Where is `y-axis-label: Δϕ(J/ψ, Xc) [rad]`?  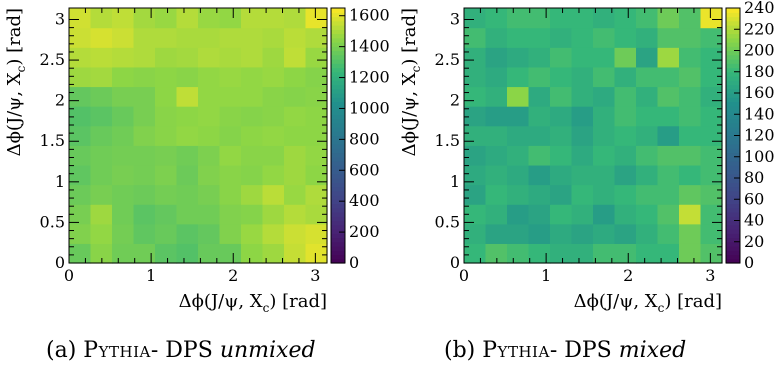 y-axis-label: Δϕ(J/ψ, Xc) [rad] is located at coordinates (411, 82).